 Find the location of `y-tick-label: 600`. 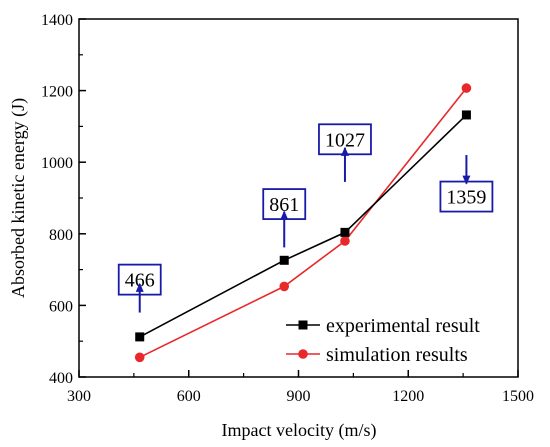

y-tick-label: 600 is located at coordinates (61, 306).